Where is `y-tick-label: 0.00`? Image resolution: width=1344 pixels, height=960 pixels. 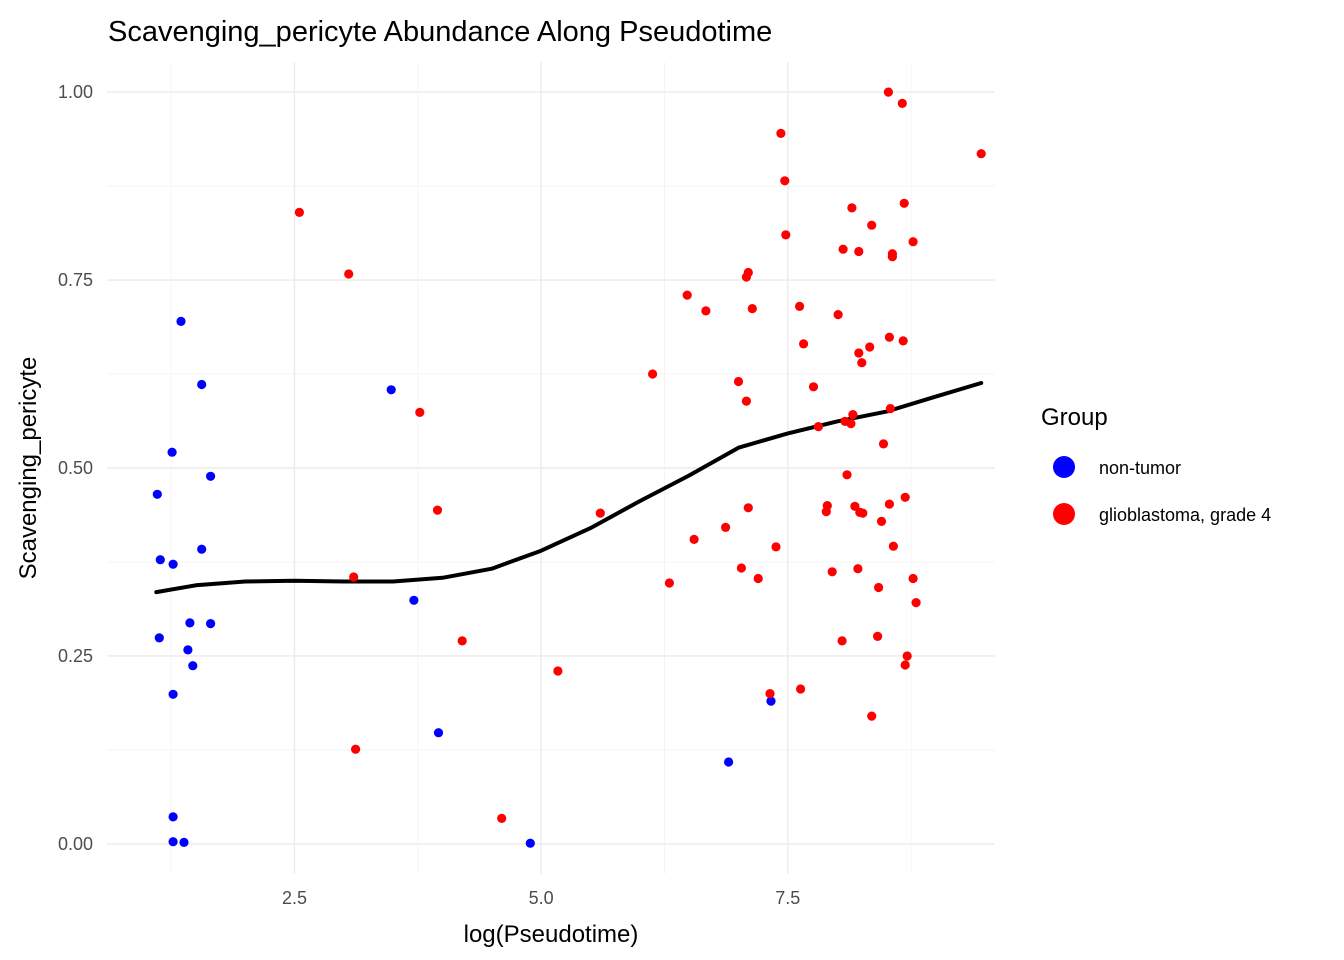 y-tick-label: 0.00 is located at coordinates (75, 844).